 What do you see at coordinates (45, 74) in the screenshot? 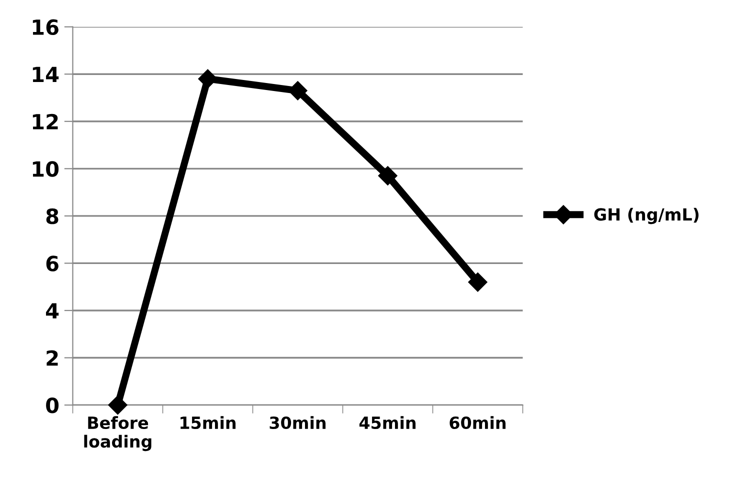
I see `y-tick-label: 14` at bounding box center [45, 74].